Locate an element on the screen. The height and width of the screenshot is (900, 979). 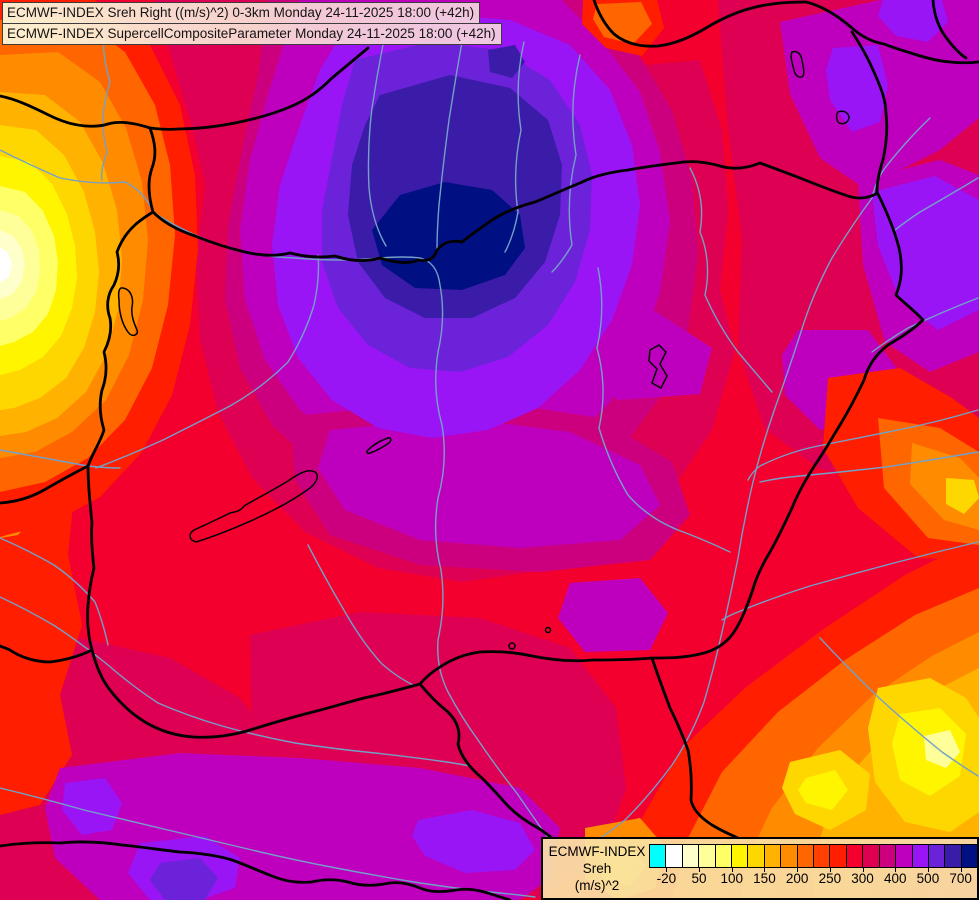
colorbar-tick-label: -20 is located at coordinates (666, 878).